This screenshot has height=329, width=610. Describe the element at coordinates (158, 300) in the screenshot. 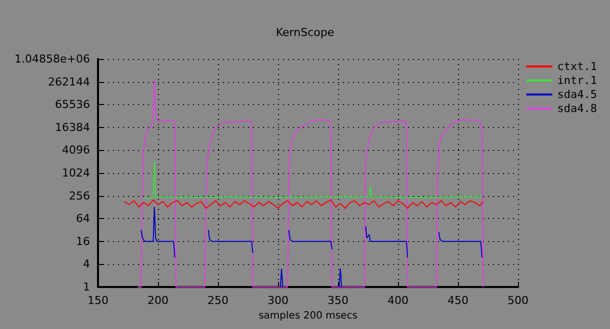

I see `x-tick-label: 200` at that location.